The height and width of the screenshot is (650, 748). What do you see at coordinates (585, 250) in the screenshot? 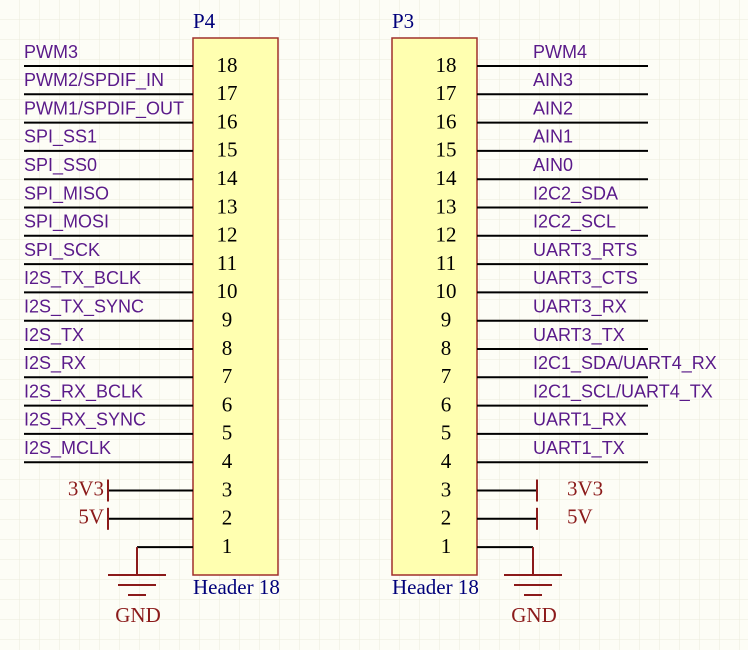
I see `net-label: UART3_RTS` at bounding box center [585, 250].